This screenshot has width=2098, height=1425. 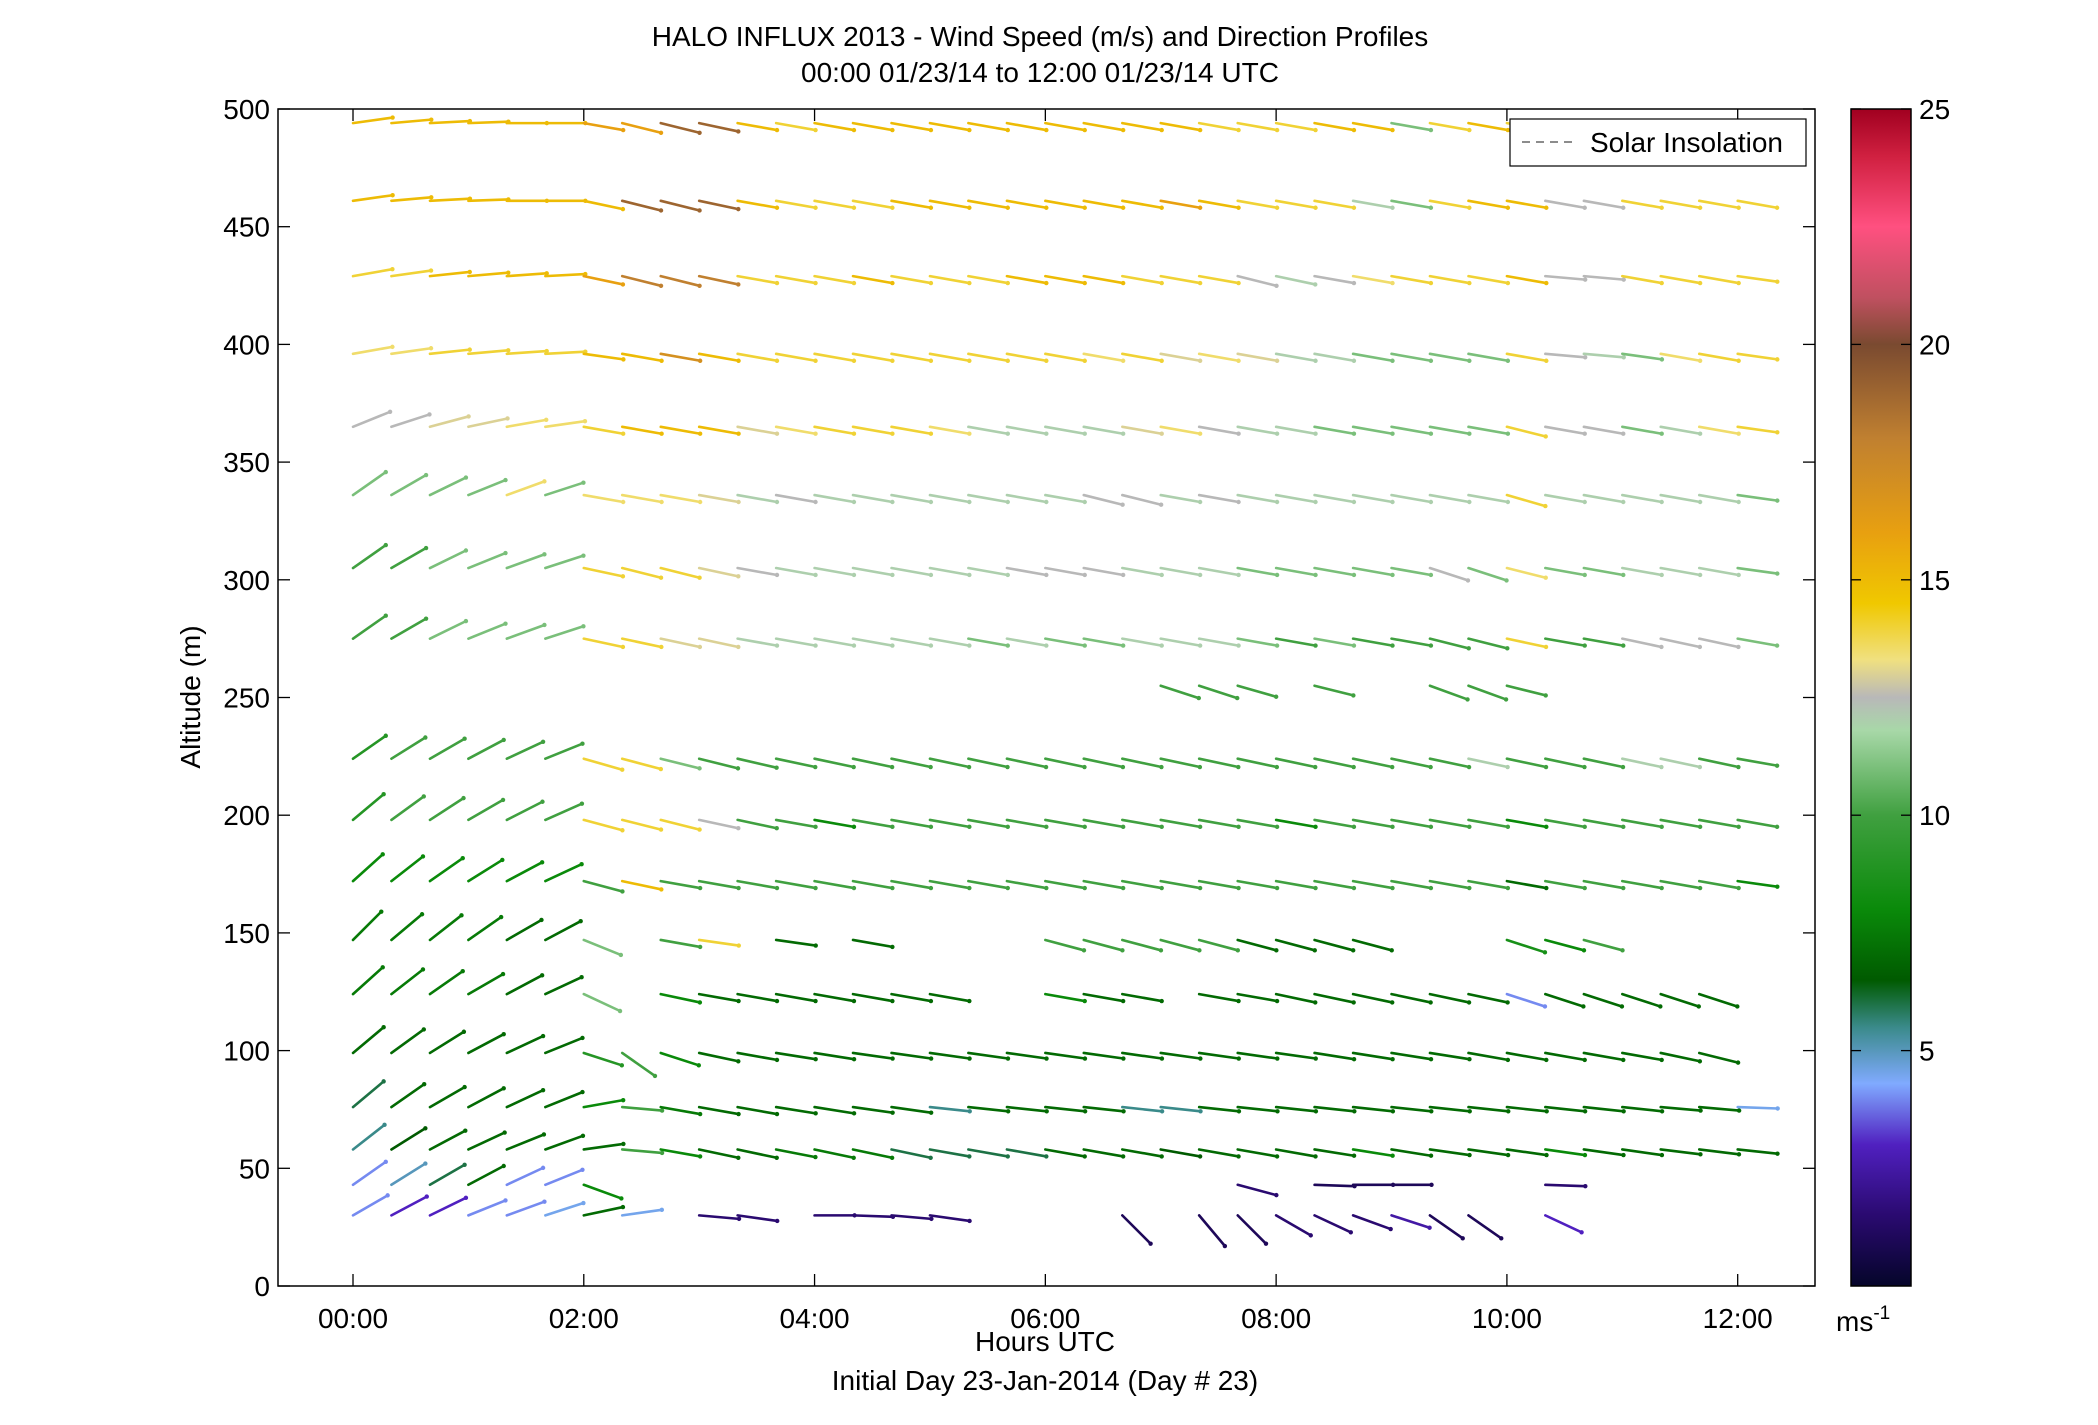 I want to click on legend-label: Solar Insolation, so click(x=1686, y=142).